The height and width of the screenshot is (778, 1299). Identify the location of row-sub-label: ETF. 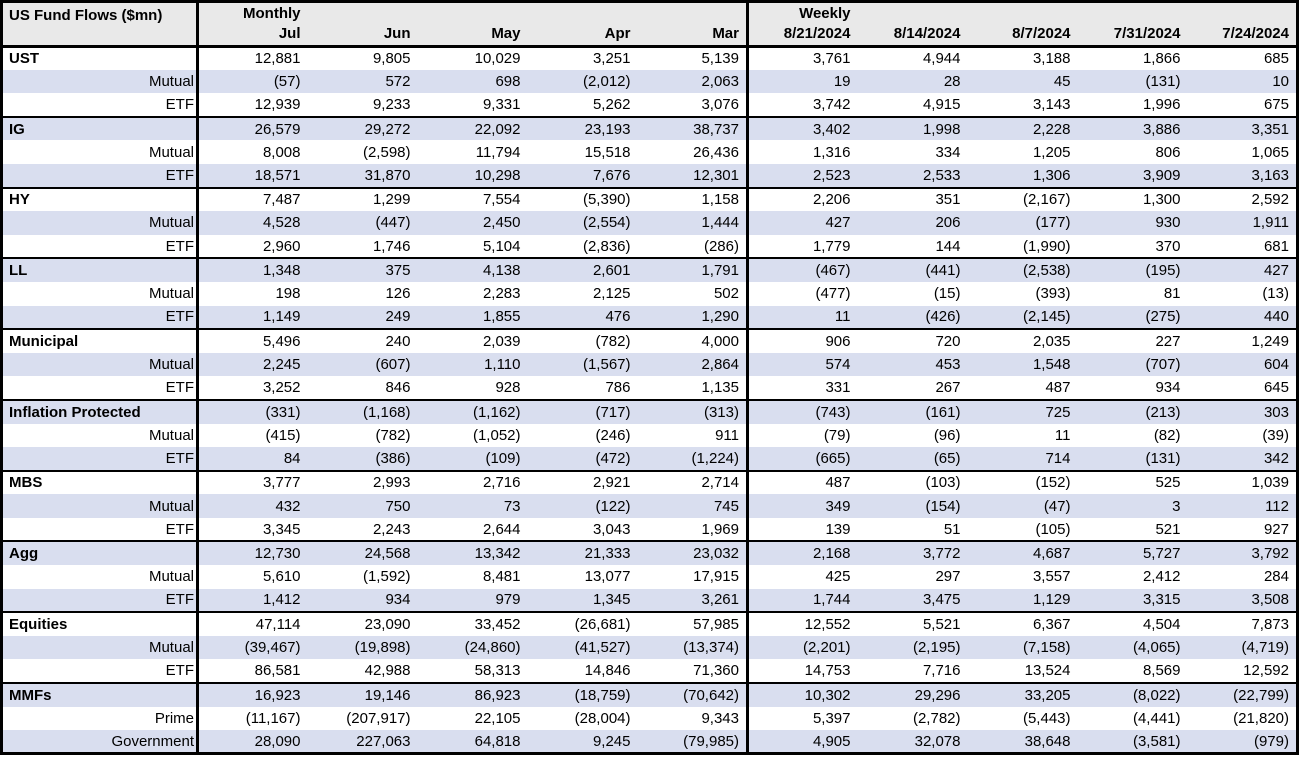
(100, 175).